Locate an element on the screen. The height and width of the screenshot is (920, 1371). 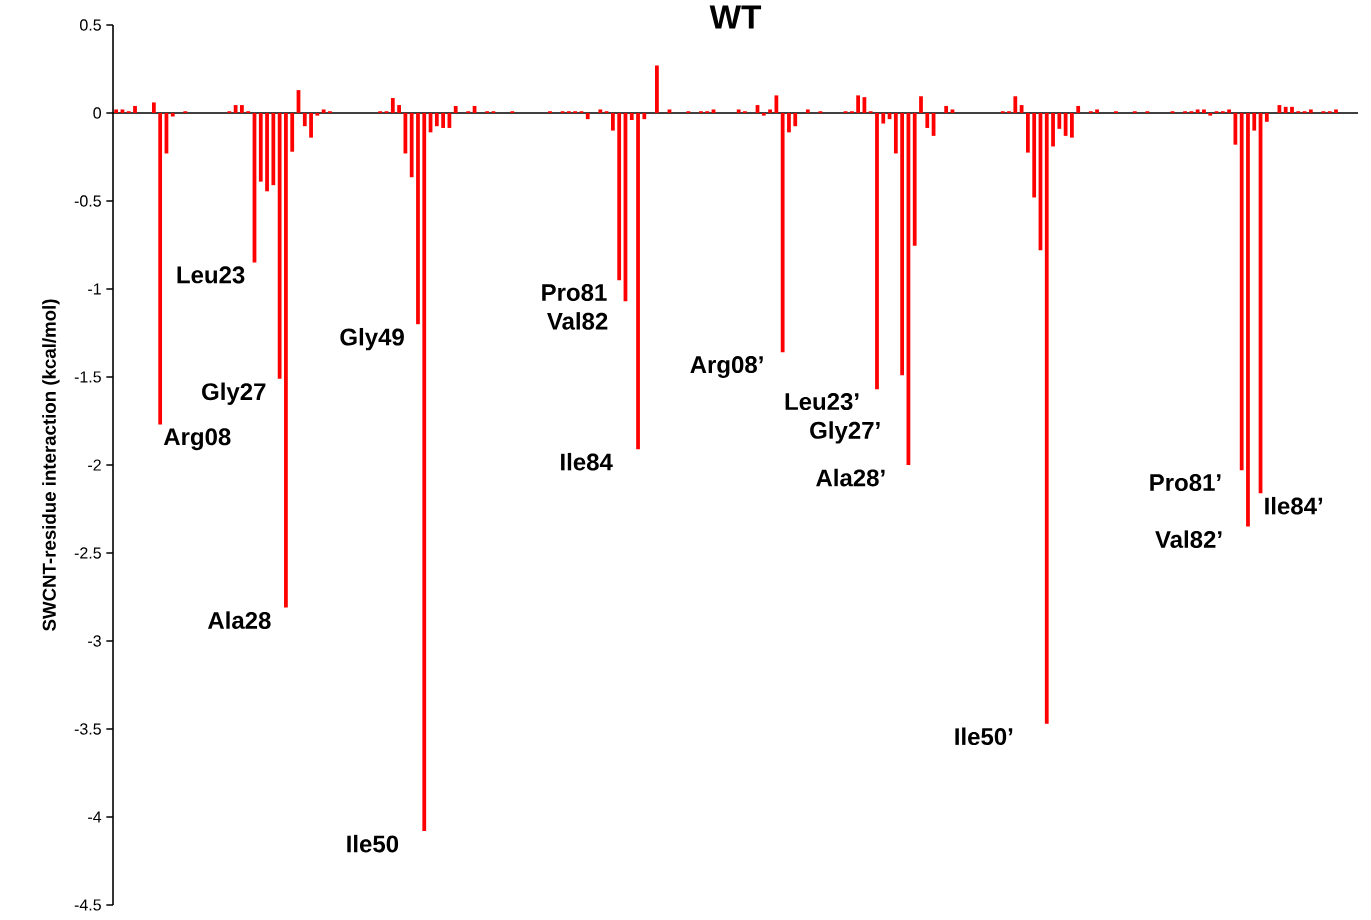
annotation: Ala28’ is located at coordinates (850, 477).